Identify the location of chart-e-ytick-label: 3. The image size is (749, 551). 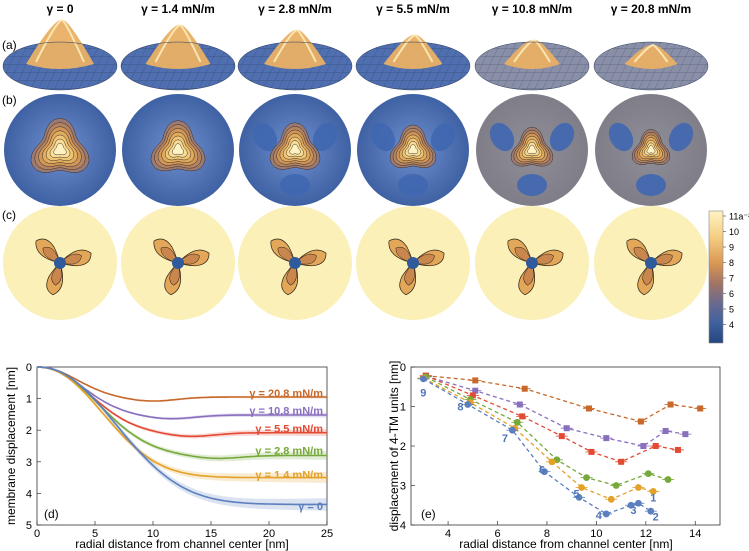
(403, 487).